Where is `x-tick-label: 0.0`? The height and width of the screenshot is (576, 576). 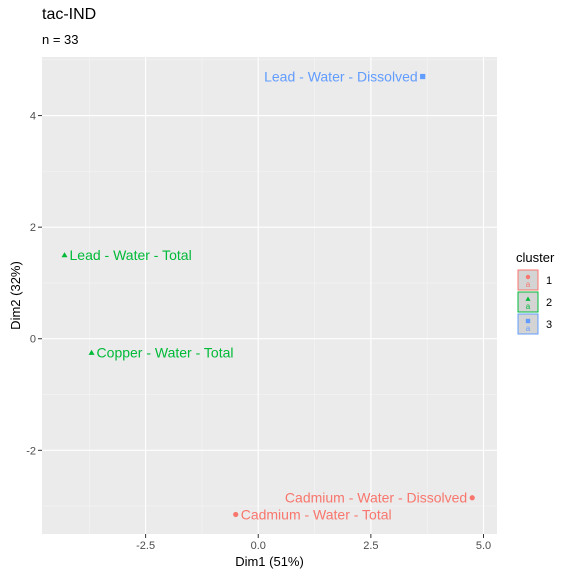 x-tick-label: 0.0 is located at coordinates (258, 546).